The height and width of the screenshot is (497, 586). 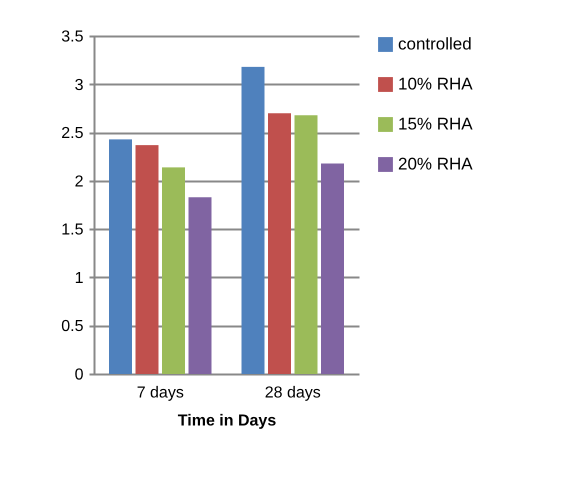 What do you see at coordinates (436, 124) in the screenshot?
I see `legend-label: 15% RHA` at bounding box center [436, 124].